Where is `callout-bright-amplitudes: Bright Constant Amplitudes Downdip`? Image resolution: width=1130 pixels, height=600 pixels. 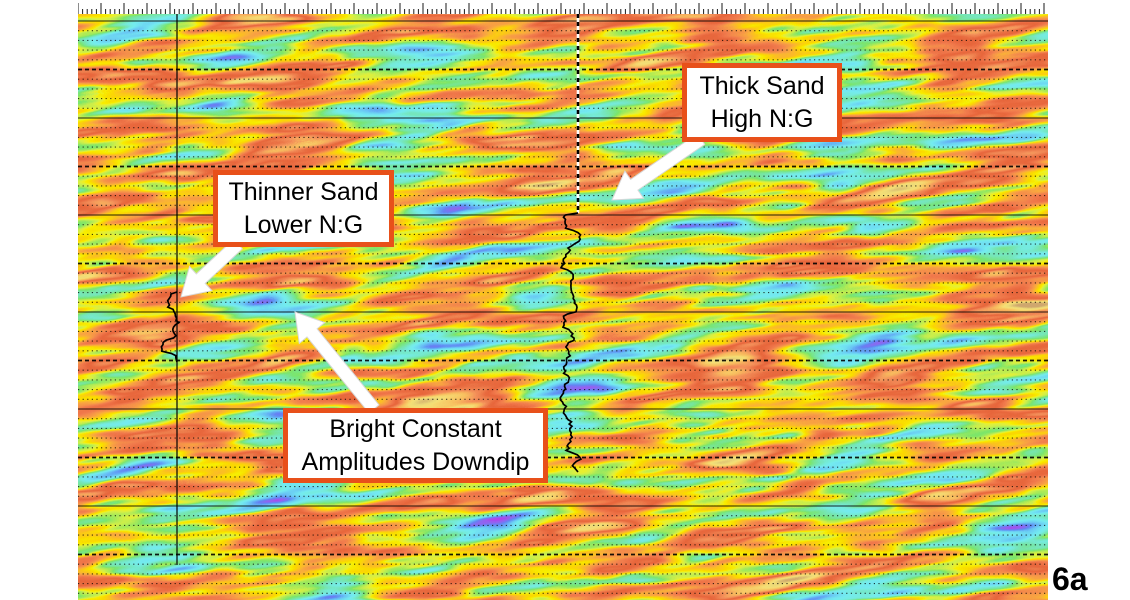 callout-bright-amplitudes: Bright Constant Amplitudes Downdip is located at coordinates (415, 445).